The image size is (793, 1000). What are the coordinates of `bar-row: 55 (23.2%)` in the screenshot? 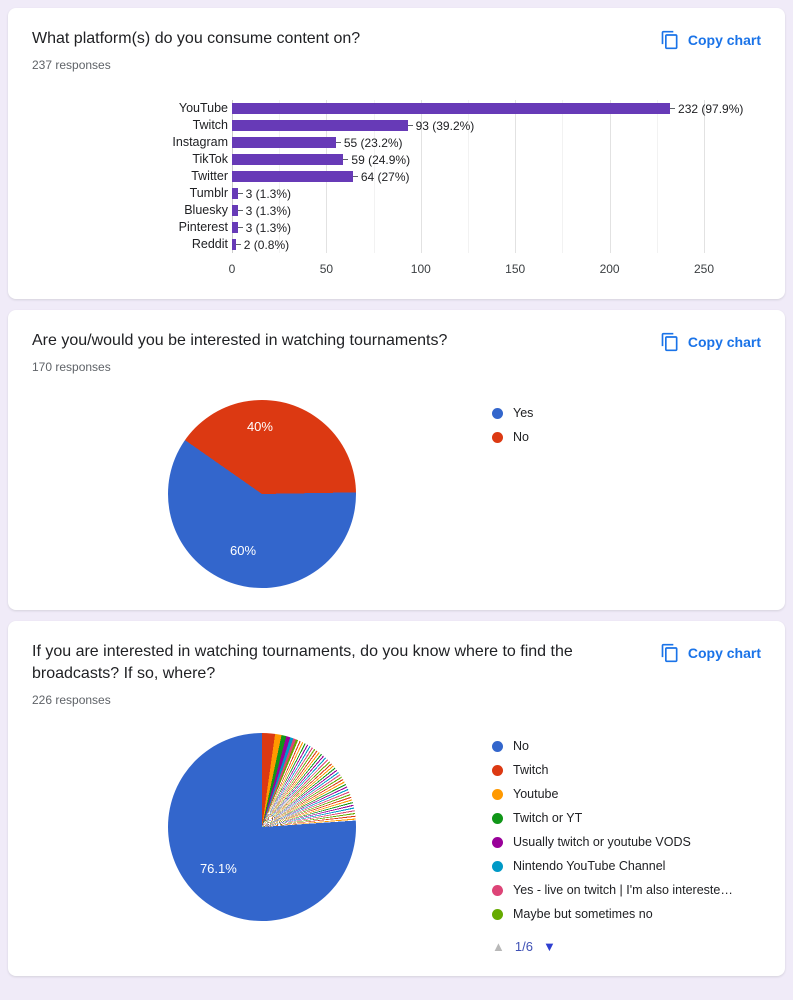 It's located at (468, 142).